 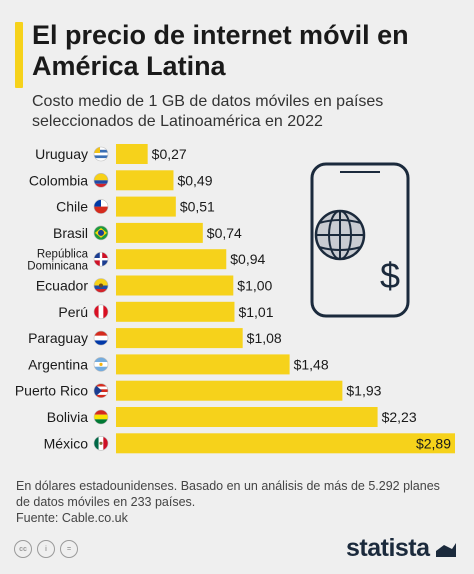 I want to click on statista-logo: statista, so click(x=402, y=548).